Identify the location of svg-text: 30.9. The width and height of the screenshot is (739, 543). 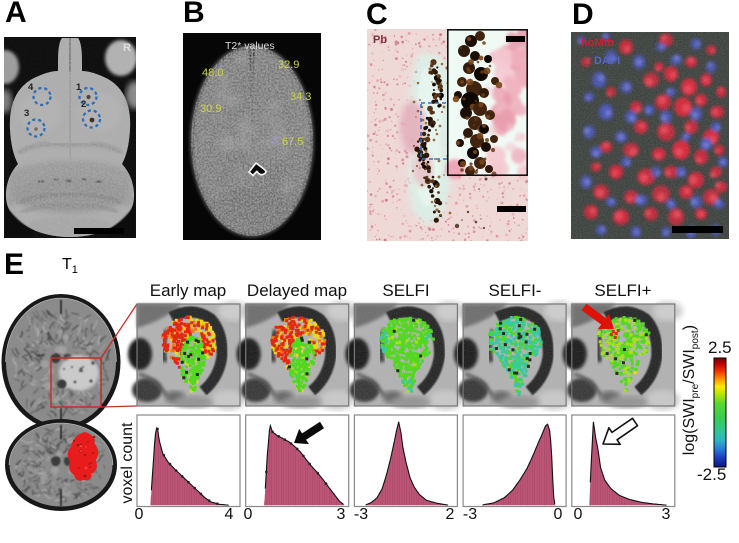
(210, 109).